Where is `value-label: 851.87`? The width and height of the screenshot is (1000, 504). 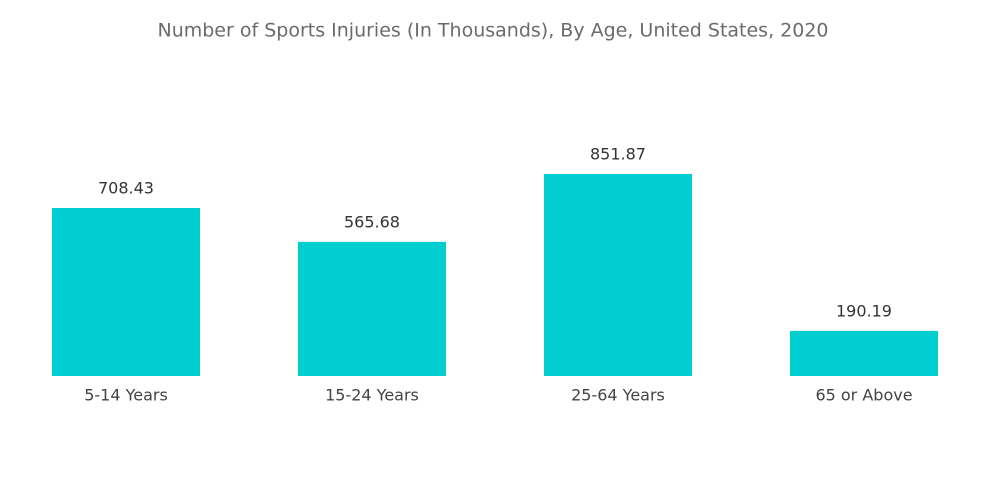
value-label: 851.87 is located at coordinates (618, 154).